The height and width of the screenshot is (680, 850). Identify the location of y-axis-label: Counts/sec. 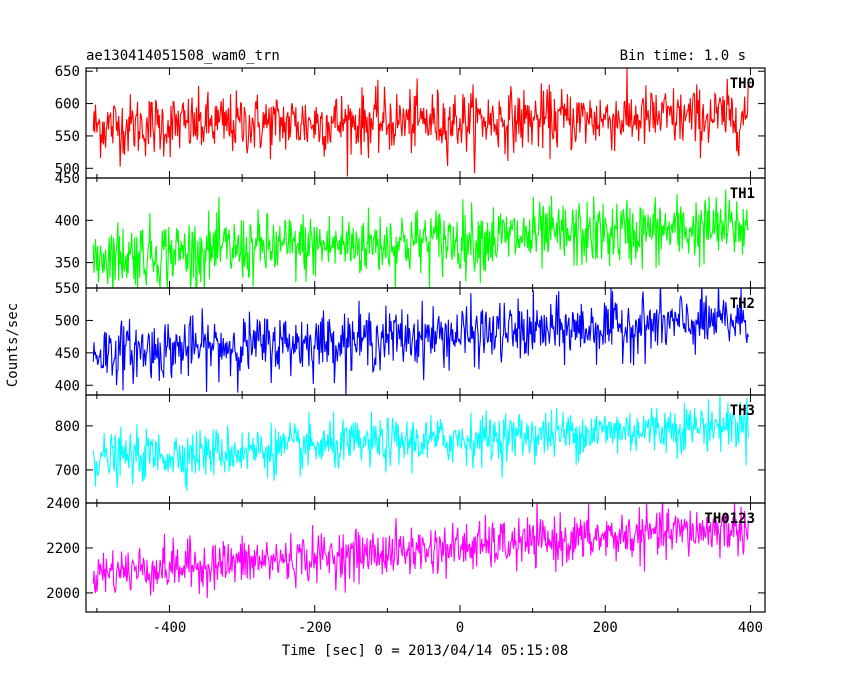
(13, 345).